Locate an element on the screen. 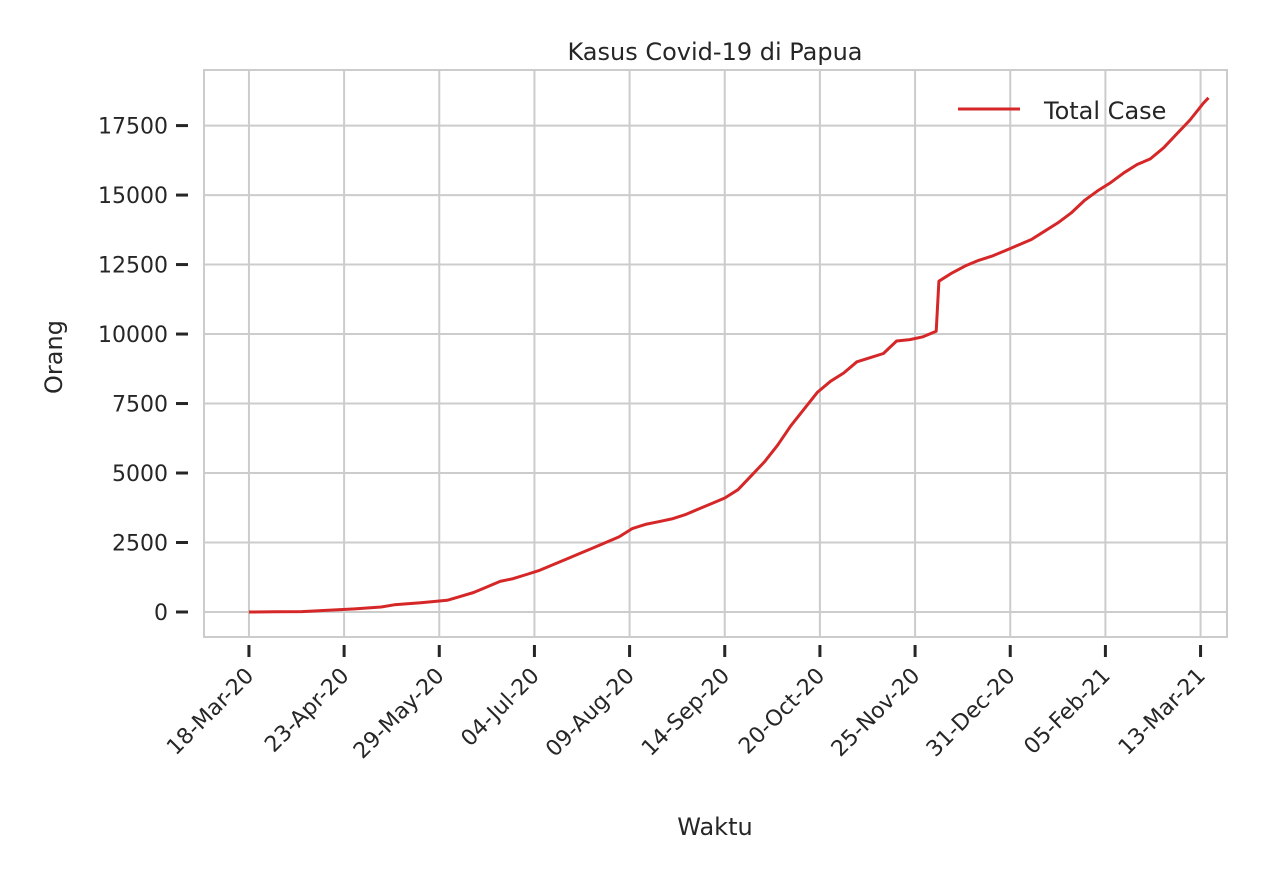 The width and height of the screenshot is (1280, 880). y-tick-label: 7500 is located at coordinates (140, 405).